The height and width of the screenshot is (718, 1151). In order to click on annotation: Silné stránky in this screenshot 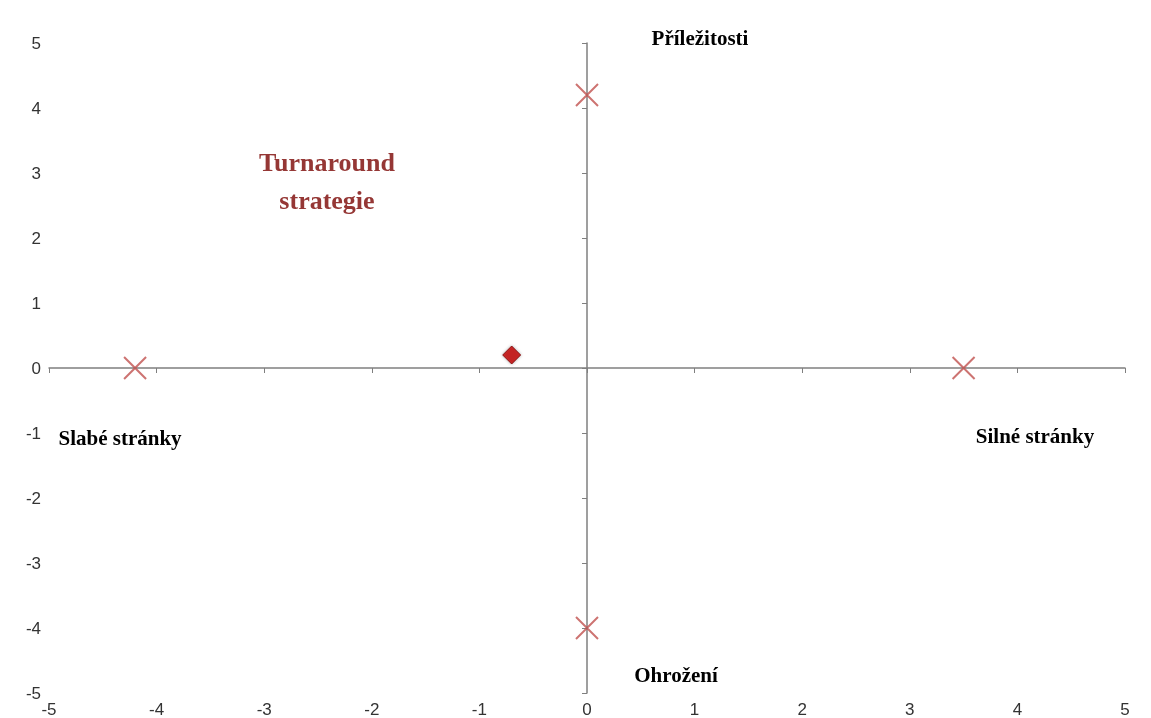, I will do `click(1035, 436)`.